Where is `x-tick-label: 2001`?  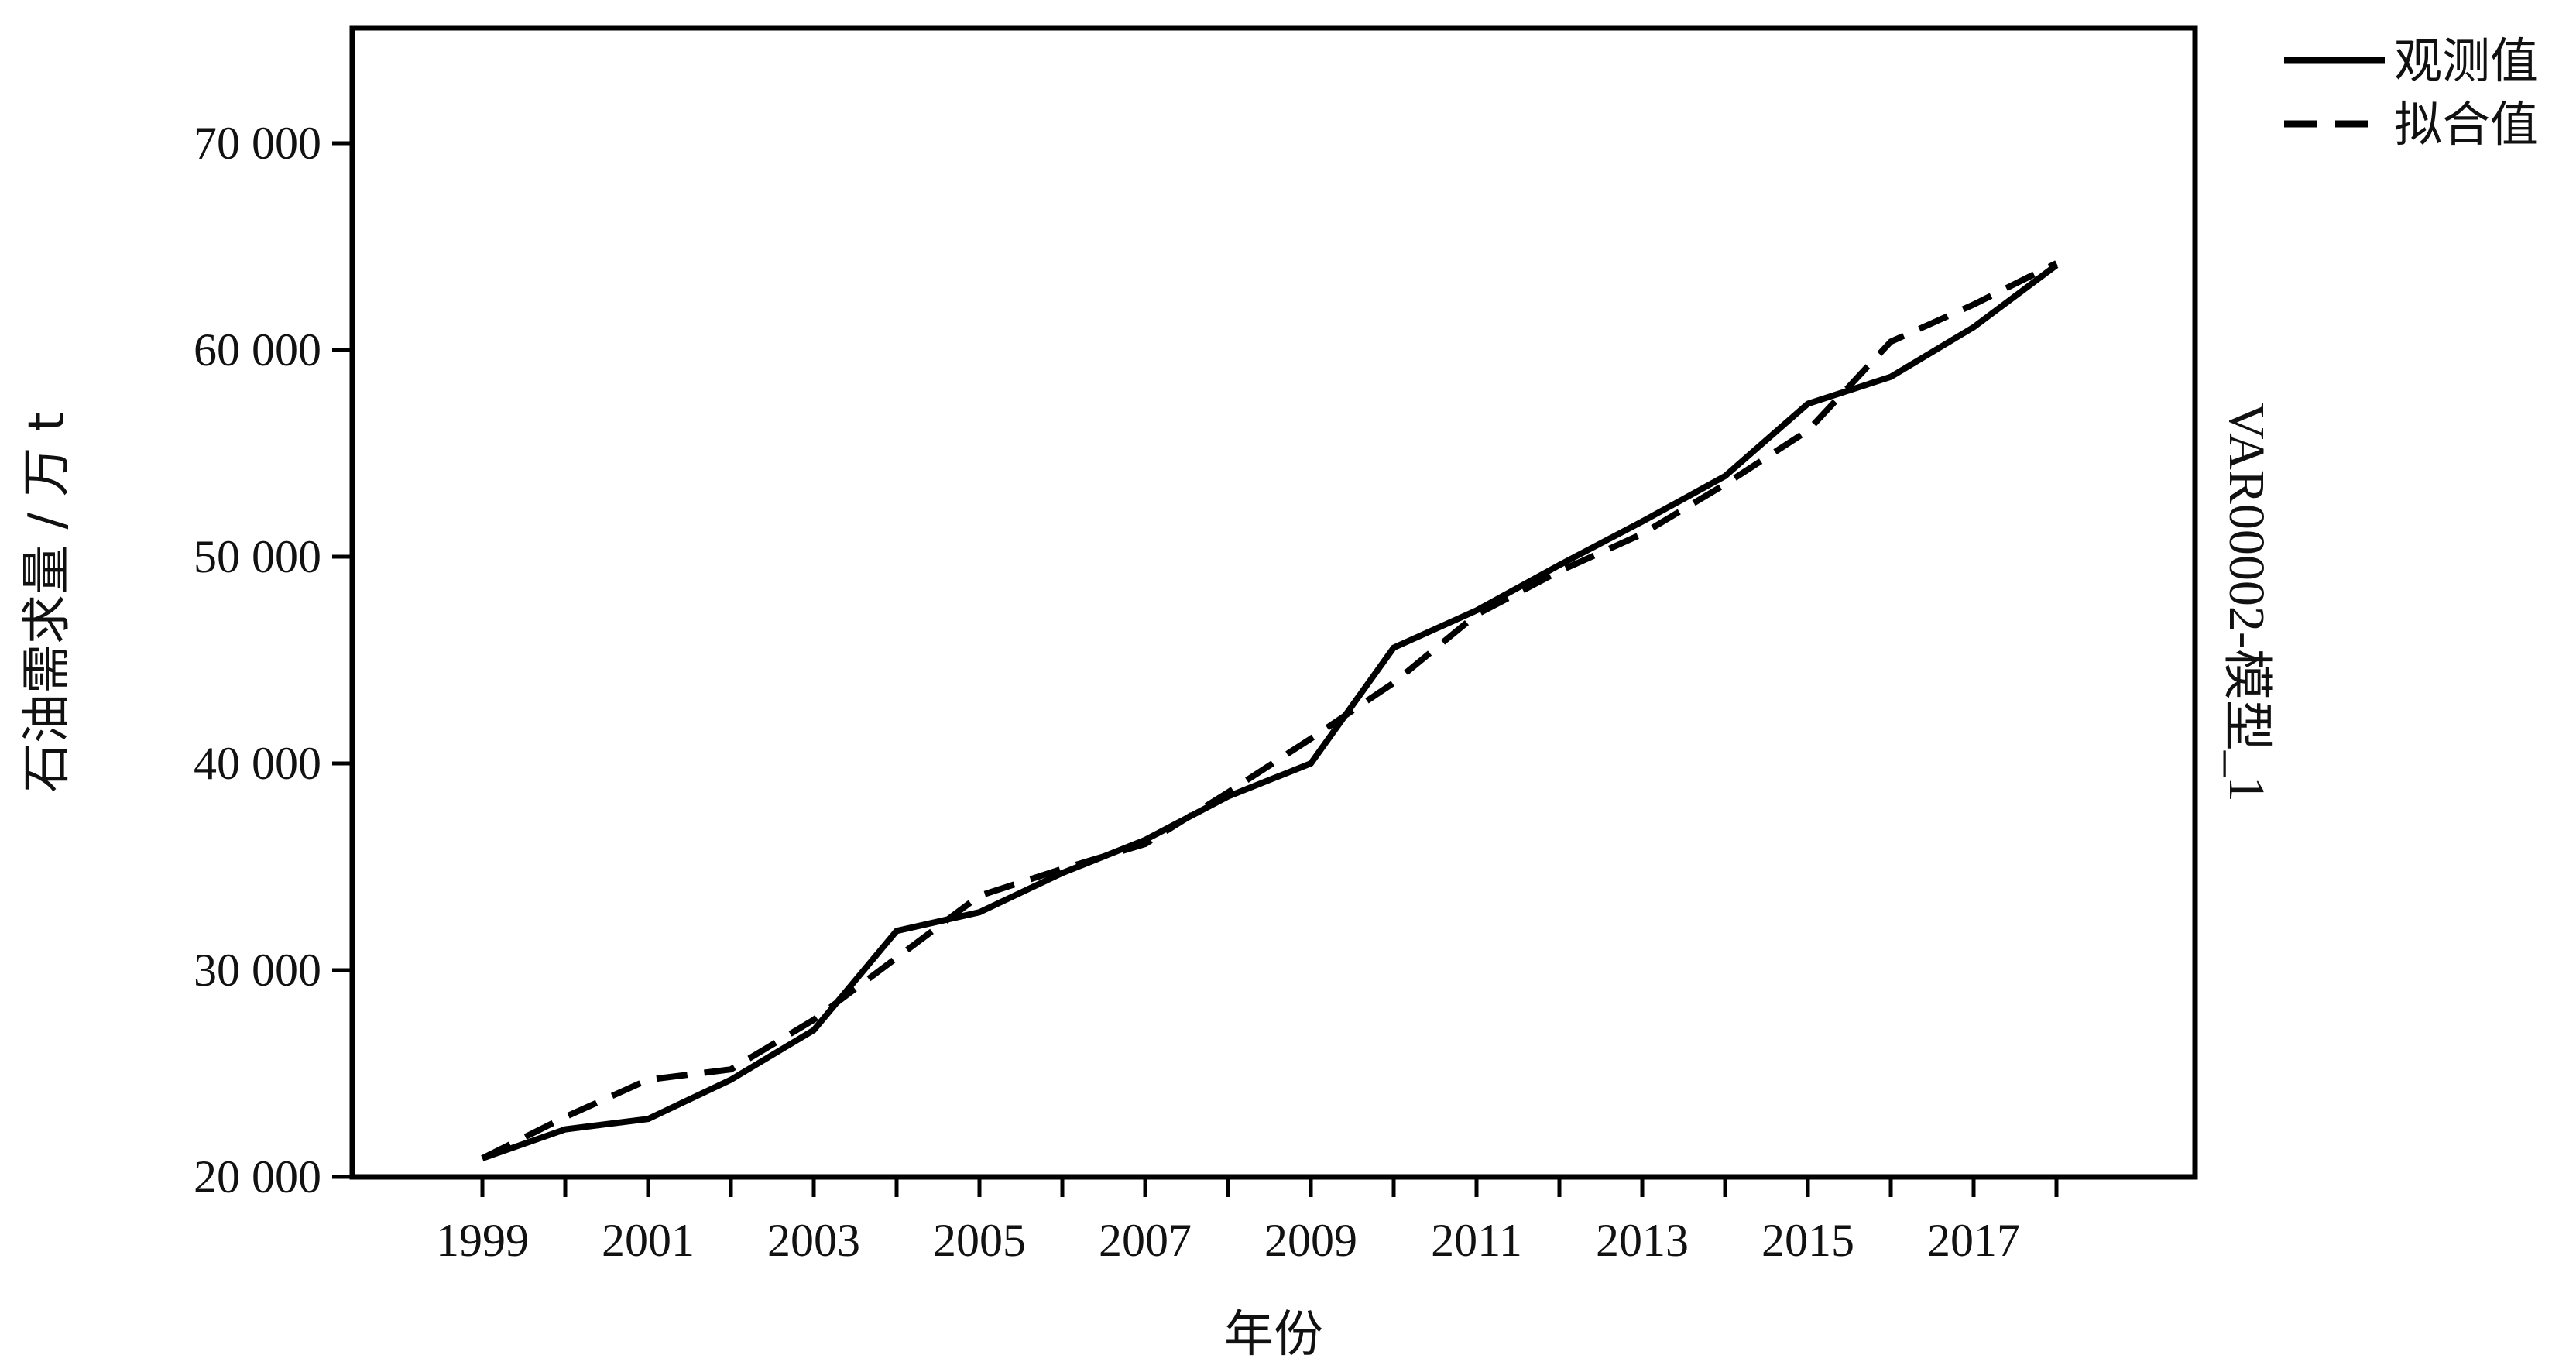 x-tick-label: 2001 is located at coordinates (648, 1241).